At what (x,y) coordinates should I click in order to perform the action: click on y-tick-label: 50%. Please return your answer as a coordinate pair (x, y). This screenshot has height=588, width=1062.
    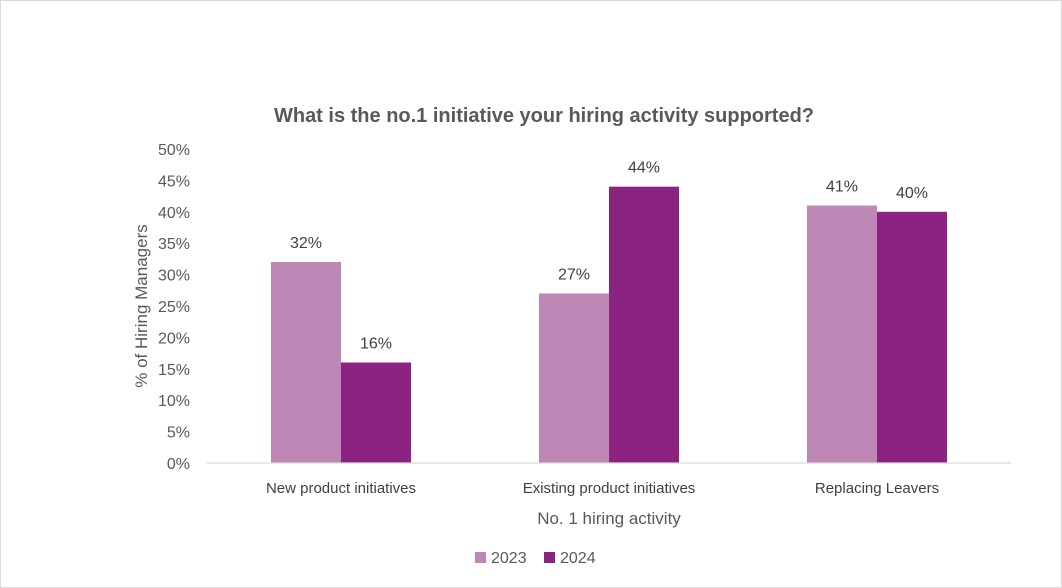
    Looking at the image, I should click on (174, 150).